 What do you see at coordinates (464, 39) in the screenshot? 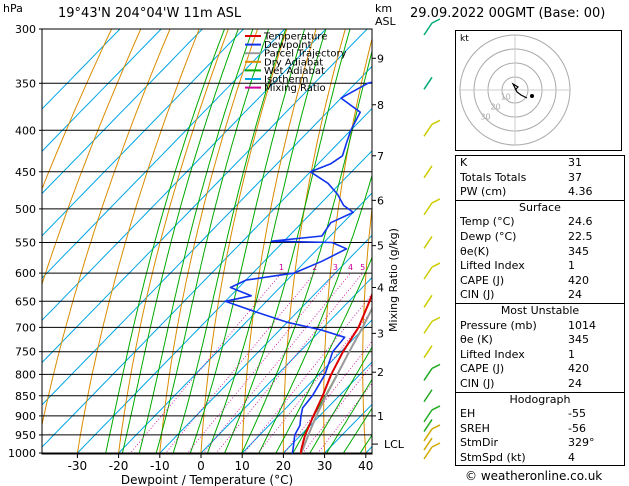
I see `hodograph-unit: kt` at bounding box center [464, 39].